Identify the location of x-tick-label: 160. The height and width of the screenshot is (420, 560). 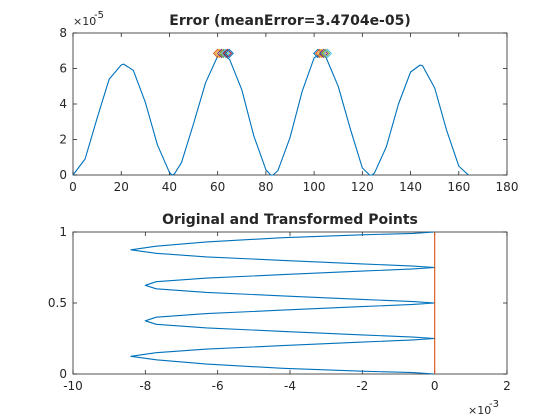
(458, 187).